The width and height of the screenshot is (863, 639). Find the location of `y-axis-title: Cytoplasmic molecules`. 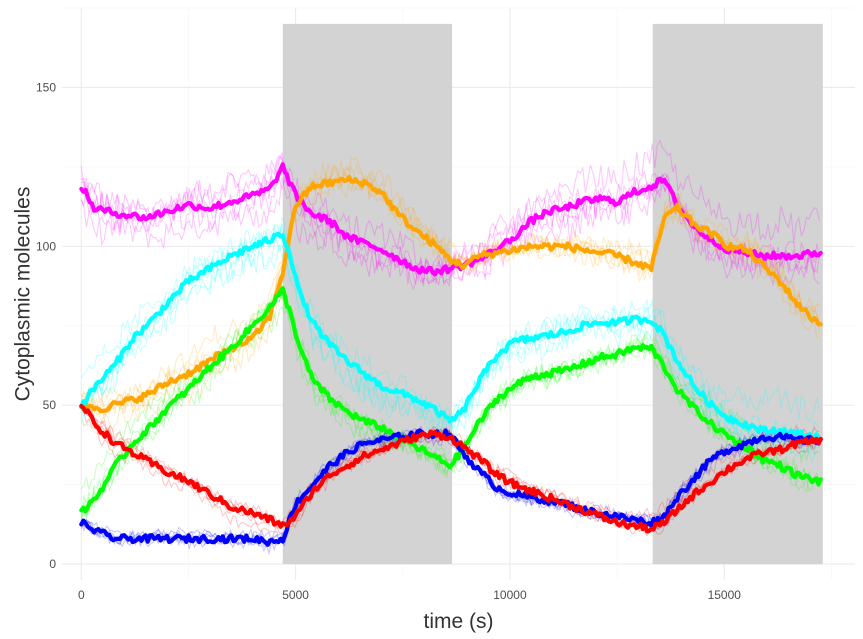

y-axis-title: Cytoplasmic molecules is located at coordinates (22, 294).